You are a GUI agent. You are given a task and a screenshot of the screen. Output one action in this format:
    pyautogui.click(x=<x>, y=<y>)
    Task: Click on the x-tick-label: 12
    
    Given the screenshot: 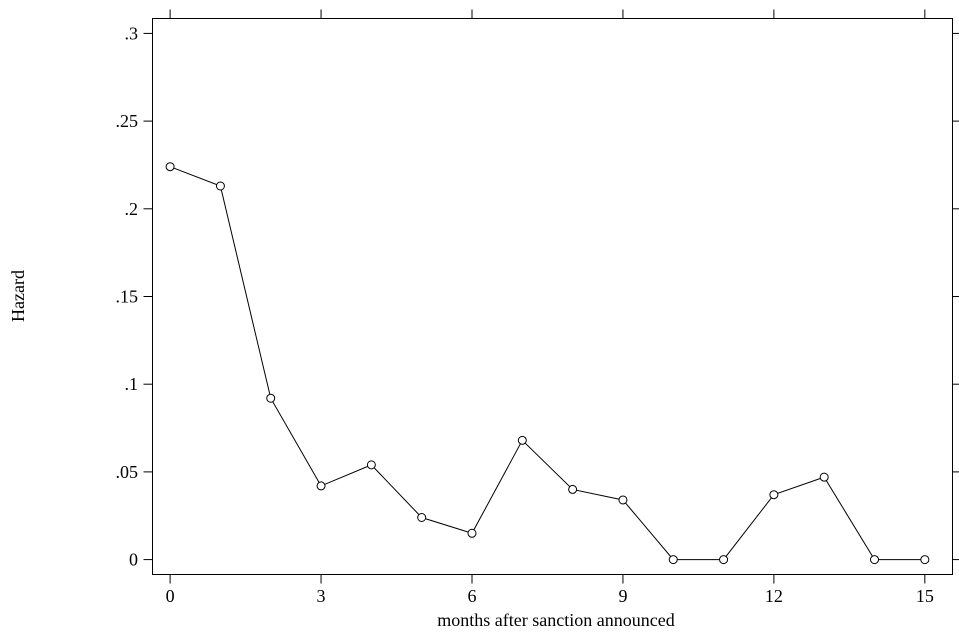 What is the action you would take?
    pyautogui.click(x=774, y=596)
    